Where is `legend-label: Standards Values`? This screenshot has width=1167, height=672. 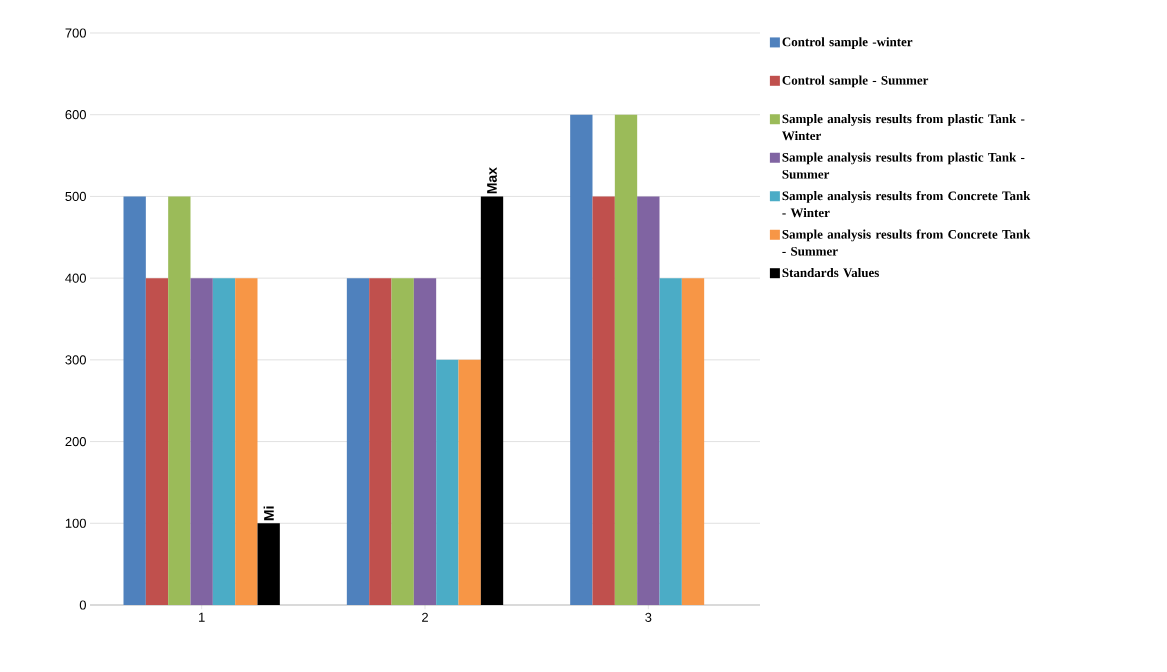 legend-label: Standards Values is located at coordinates (830, 272).